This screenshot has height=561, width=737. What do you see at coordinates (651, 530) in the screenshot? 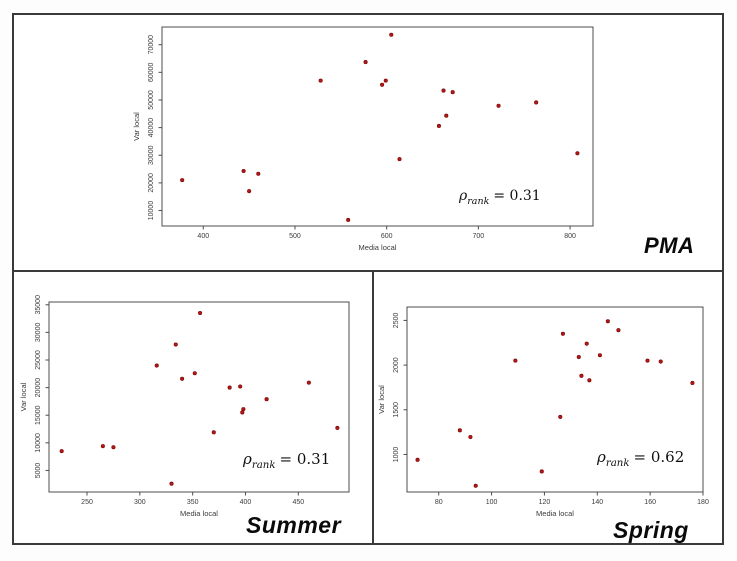
I see `spring-panel-title: Spring` at bounding box center [651, 530].